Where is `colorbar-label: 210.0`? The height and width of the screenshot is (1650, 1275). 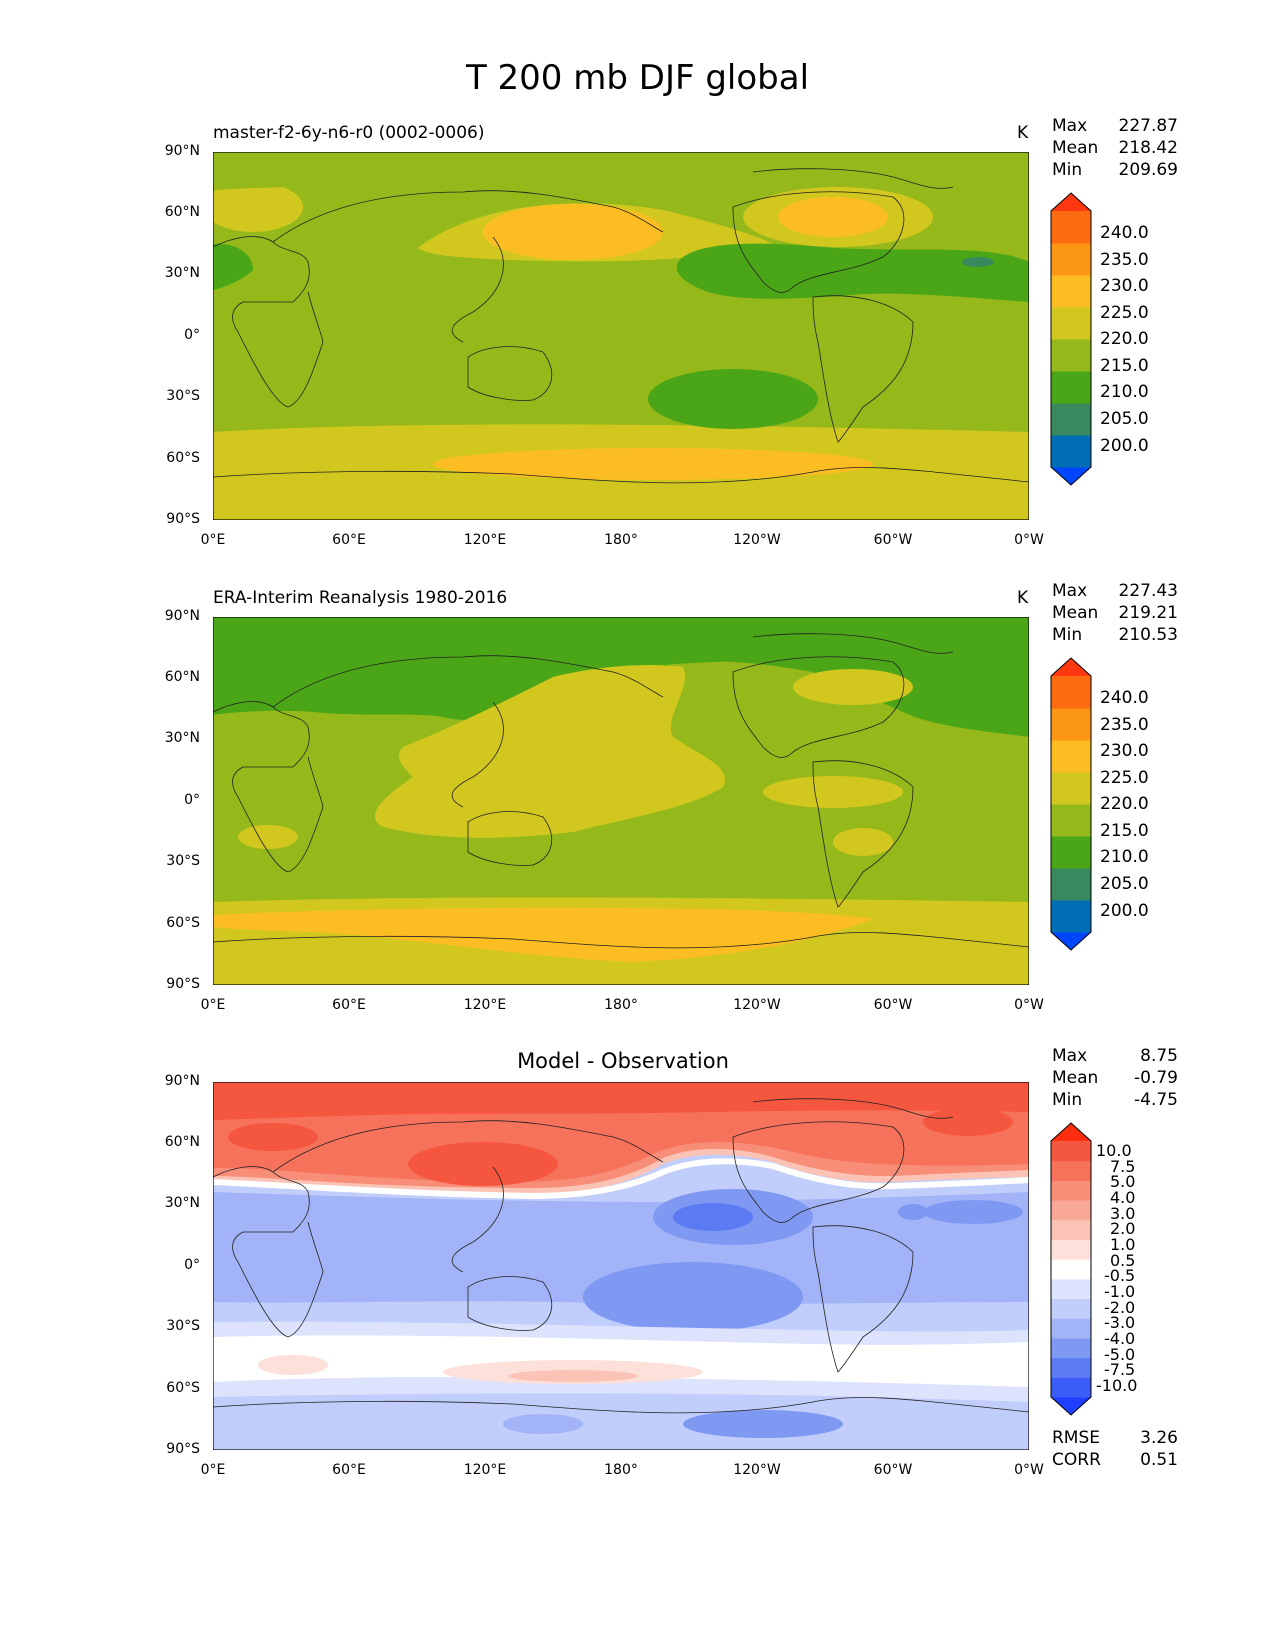
colorbar-label: 210.0 is located at coordinates (1124, 392).